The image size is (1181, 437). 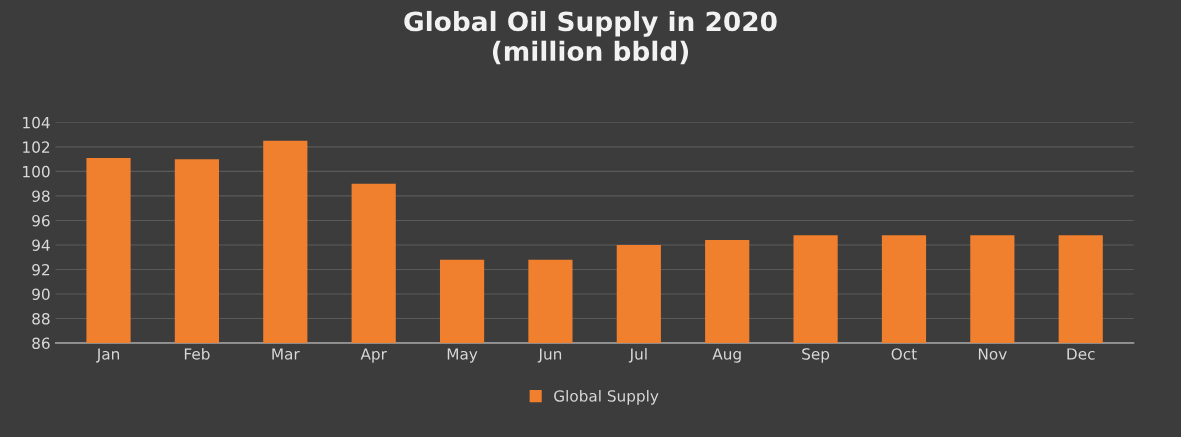 What do you see at coordinates (41, 343) in the screenshot?
I see `y-tick-label: 86` at bounding box center [41, 343].